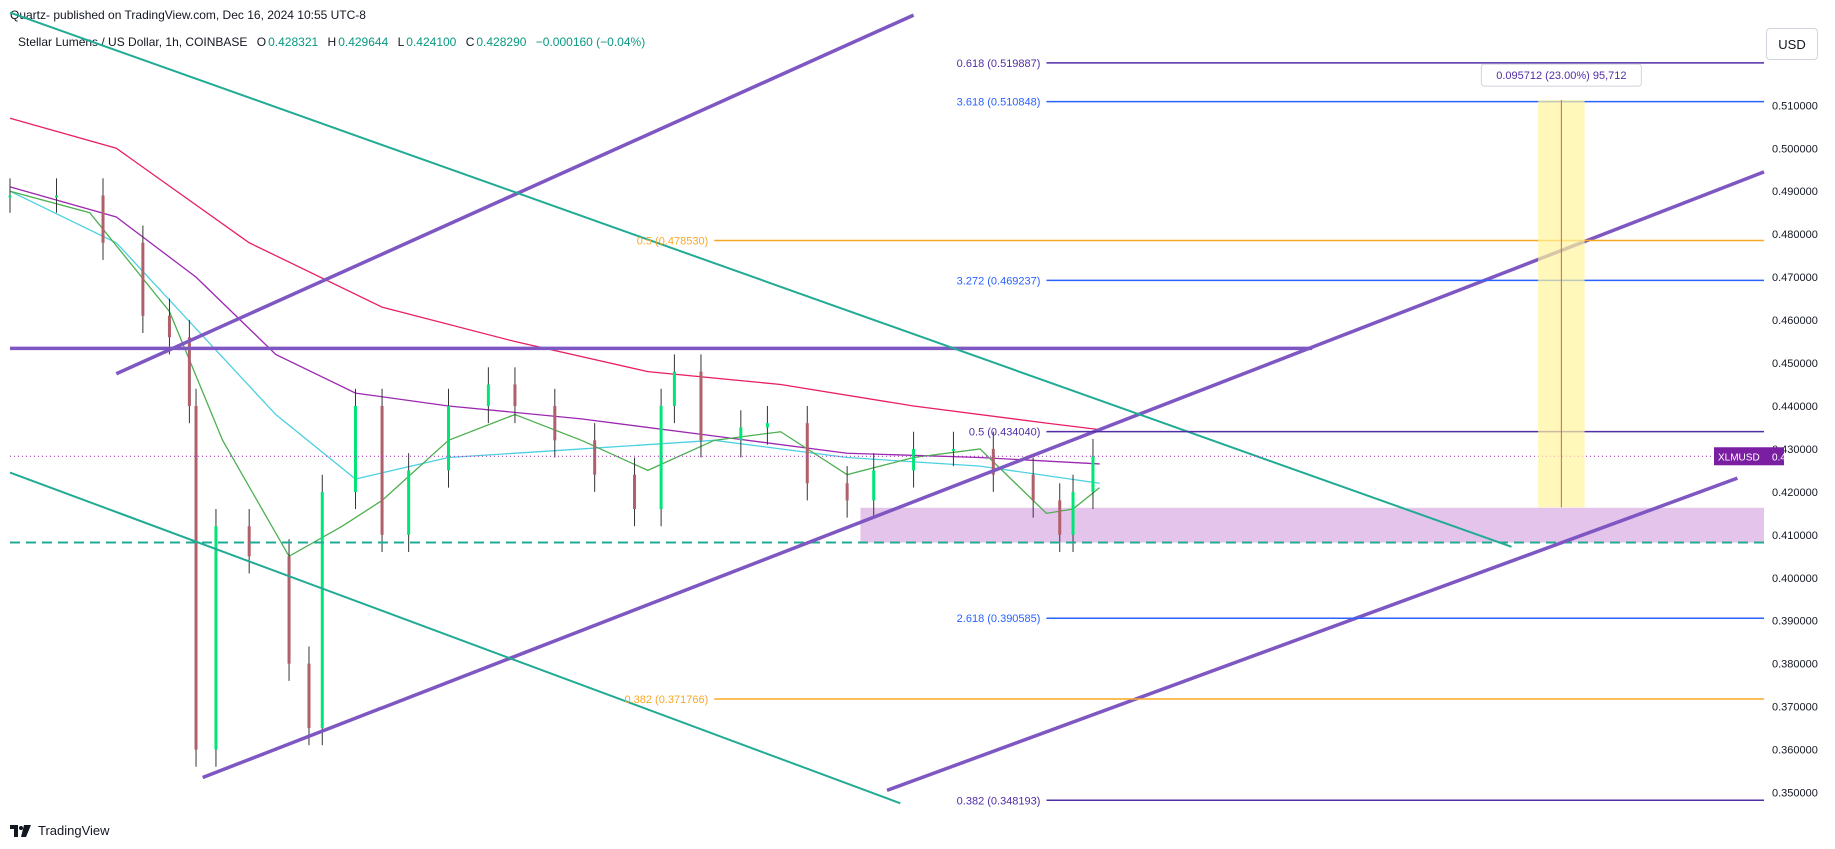 The height and width of the screenshot is (849, 1835). I want to click on price-tag-symbol: XLMUSD, so click(1739, 457).